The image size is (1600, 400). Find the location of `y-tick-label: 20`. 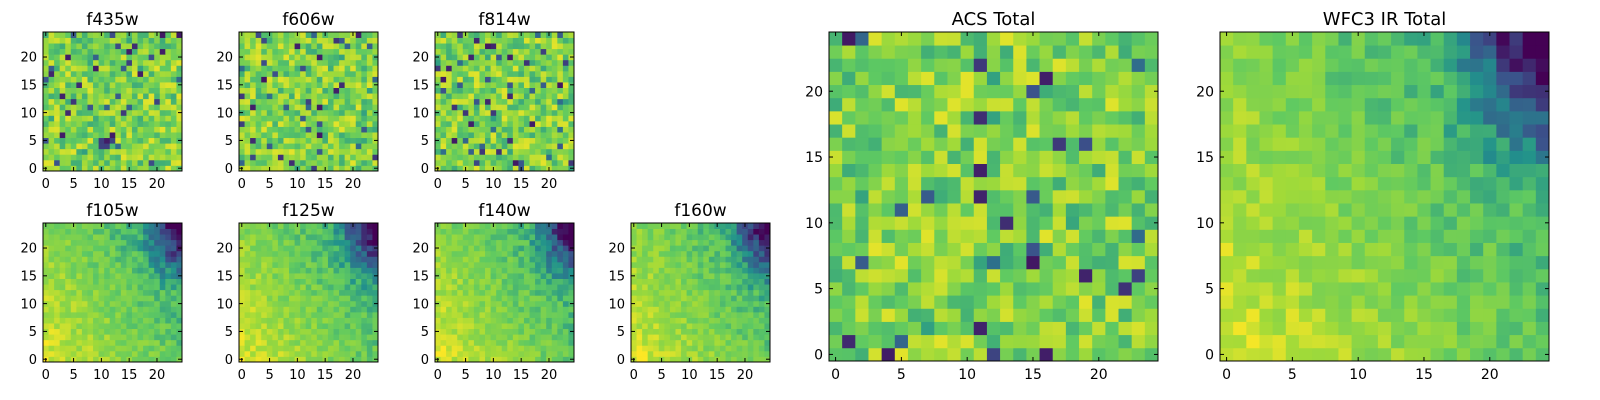

y-tick-label: 20 is located at coordinates (420, 249).